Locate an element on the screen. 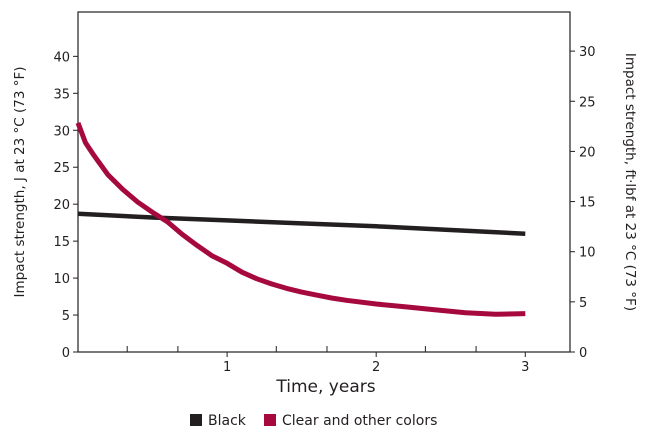  y-left-tick-label: 20 is located at coordinates (61, 205).